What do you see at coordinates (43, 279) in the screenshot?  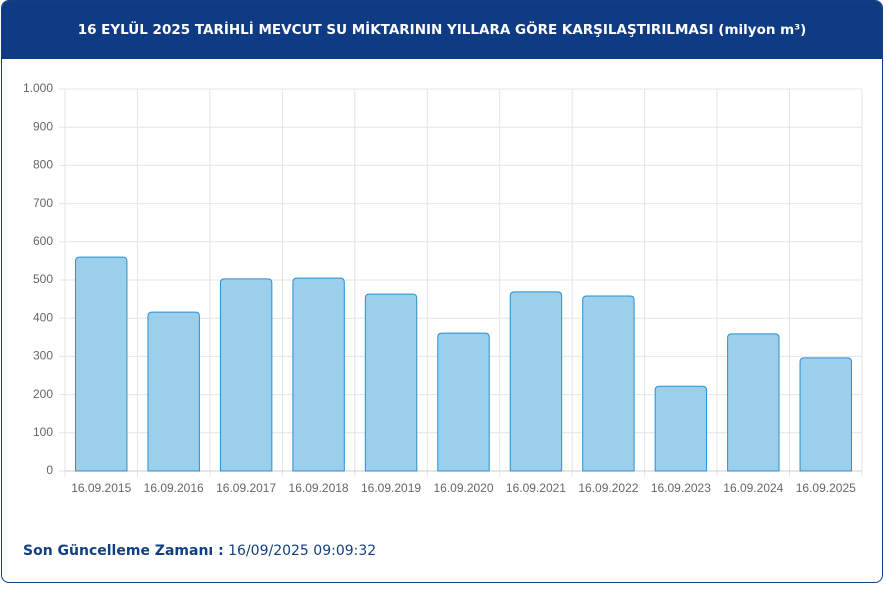 I see `y-tick-label: 500` at bounding box center [43, 279].